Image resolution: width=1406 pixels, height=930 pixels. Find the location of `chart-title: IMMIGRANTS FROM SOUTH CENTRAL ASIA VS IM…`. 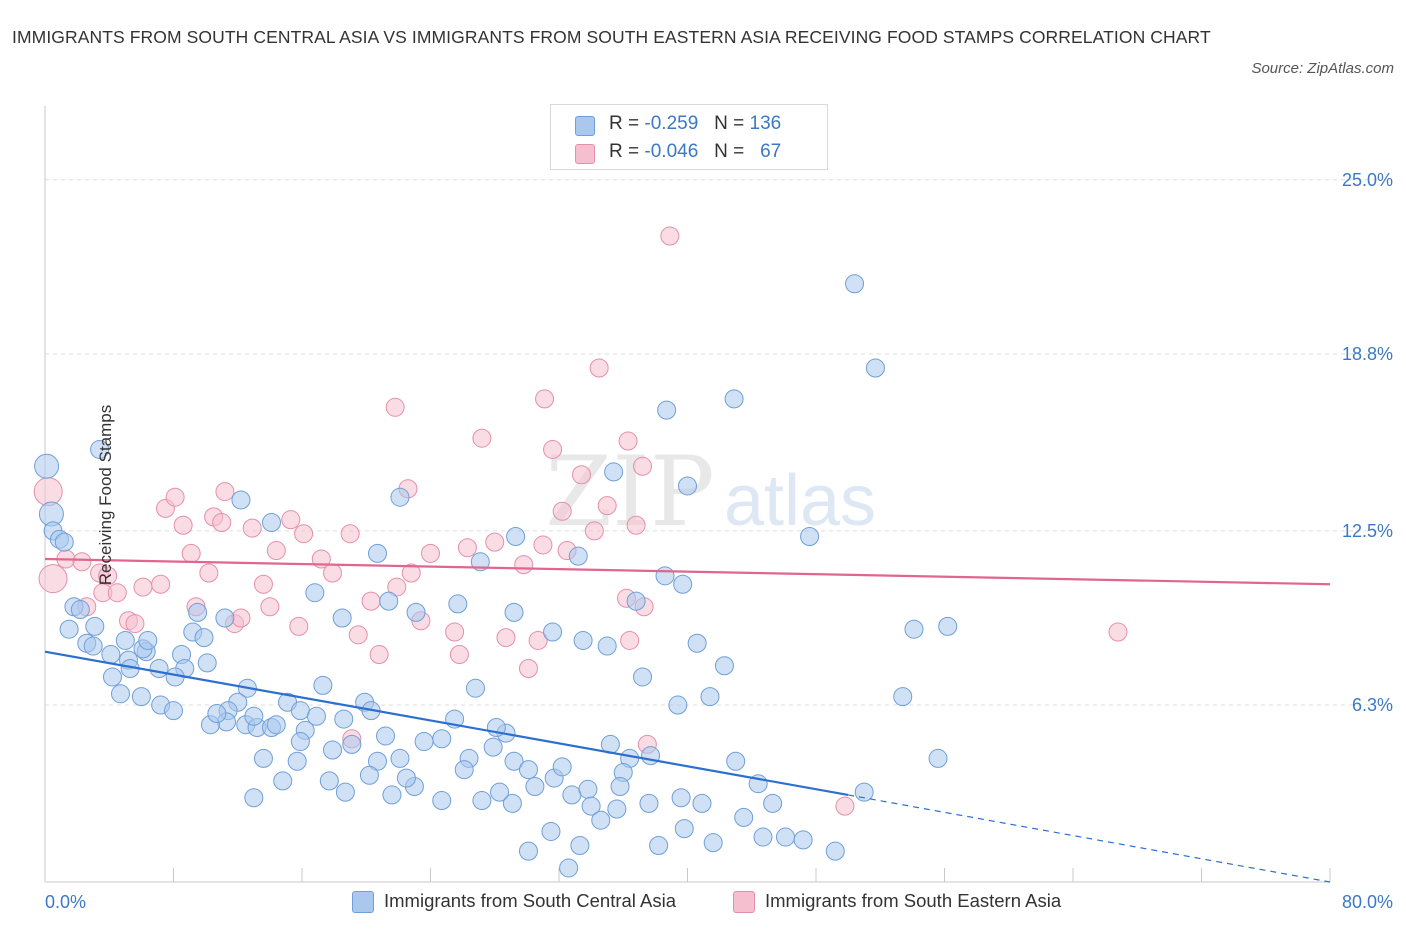

chart-title: IMMIGRANTS FROM SOUTH CENTRAL ASIA VS IM… is located at coordinates (611, 37).